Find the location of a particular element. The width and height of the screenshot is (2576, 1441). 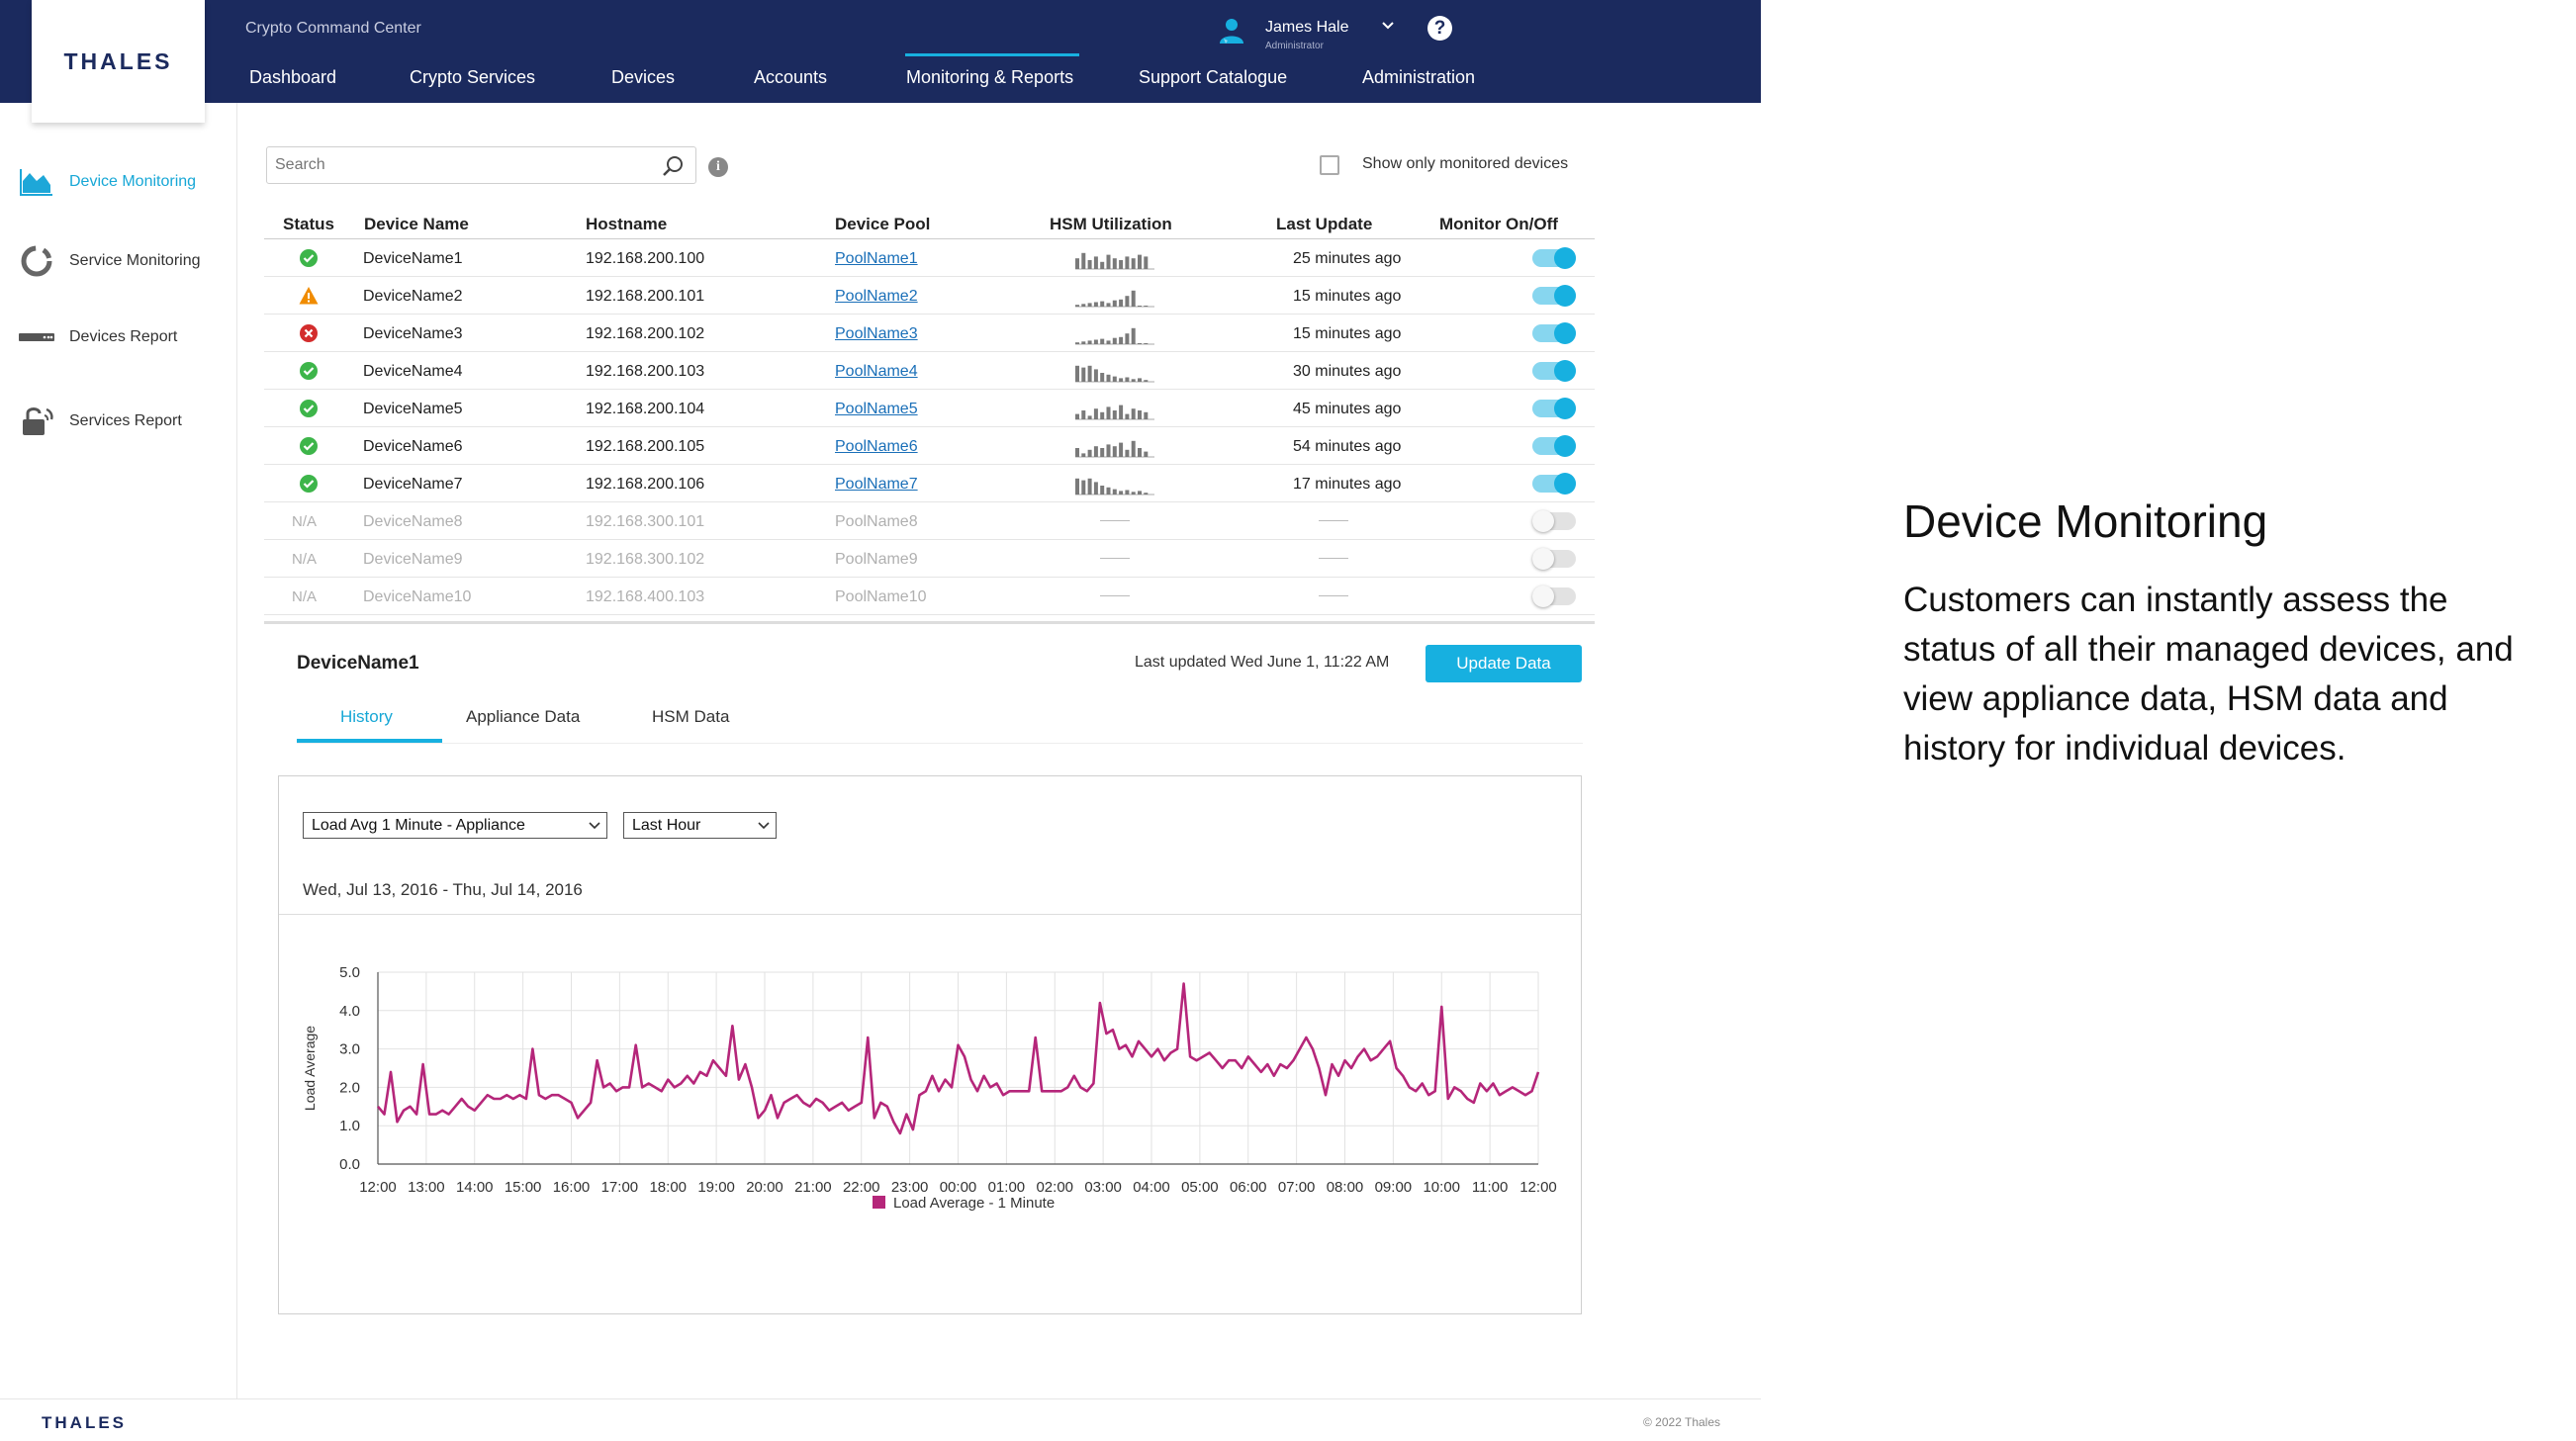

column-header-status: Status is located at coordinates (309, 224).